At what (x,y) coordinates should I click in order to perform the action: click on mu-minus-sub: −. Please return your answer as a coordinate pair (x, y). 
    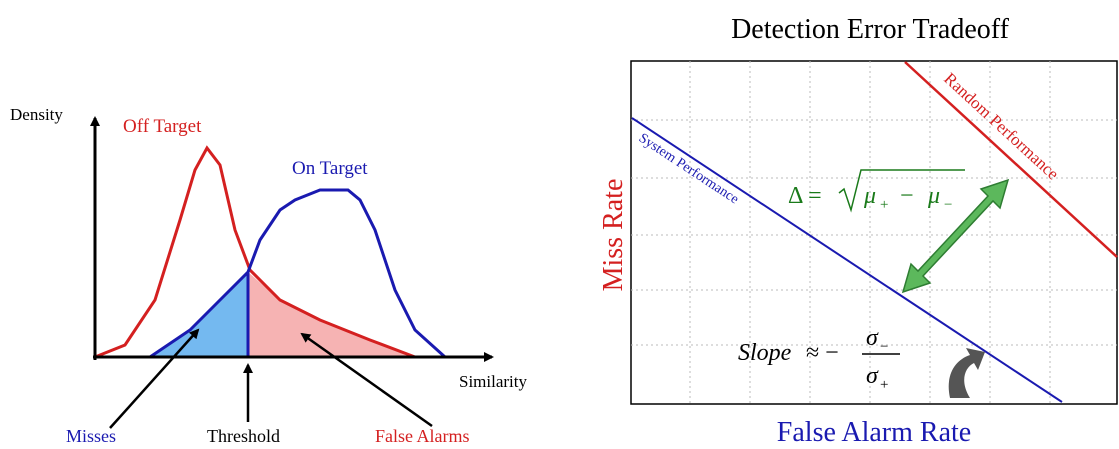
    Looking at the image, I should click on (948, 205).